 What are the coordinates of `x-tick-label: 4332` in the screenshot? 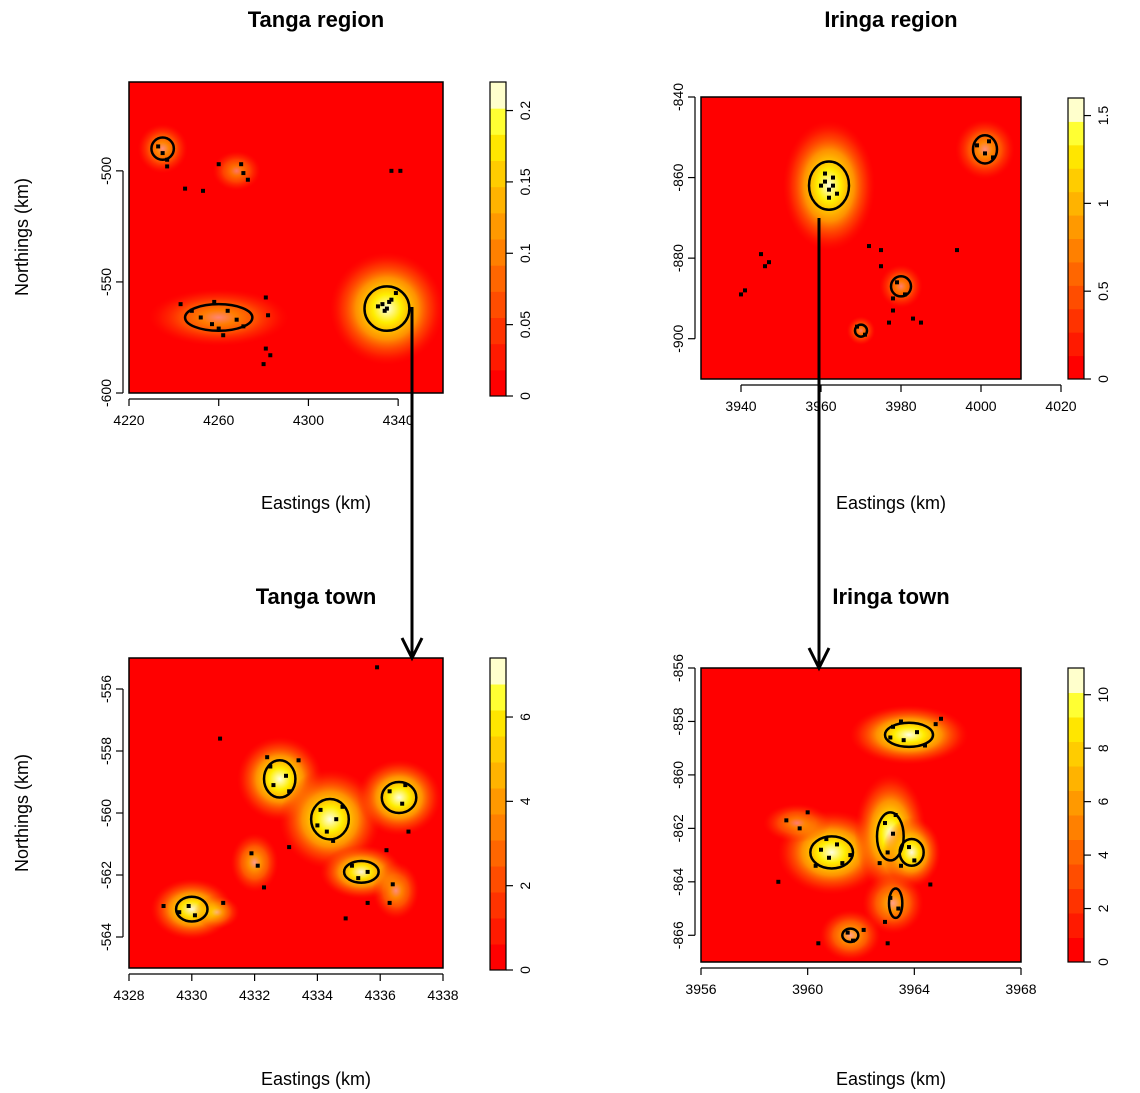 It's located at (254, 995).